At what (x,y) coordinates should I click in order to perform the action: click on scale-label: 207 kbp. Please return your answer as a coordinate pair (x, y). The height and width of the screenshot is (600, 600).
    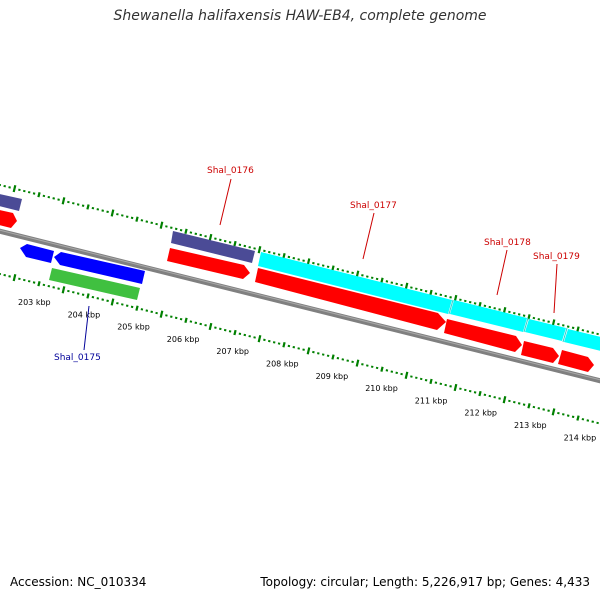
    Looking at the image, I should click on (232, 351).